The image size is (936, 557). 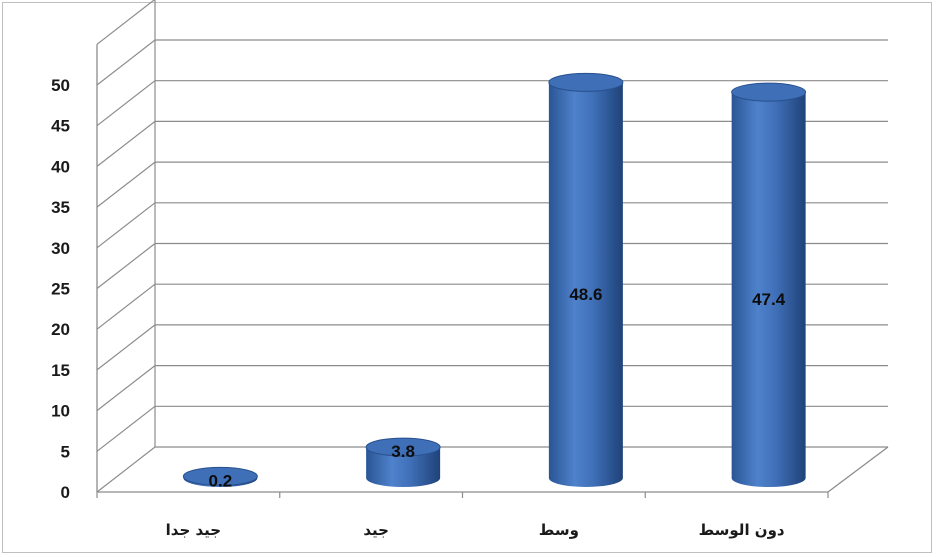 What do you see at coordinates (403, 451) in the screenshot?
I see `data-label: 3.8` at bounding box center [403, 451].